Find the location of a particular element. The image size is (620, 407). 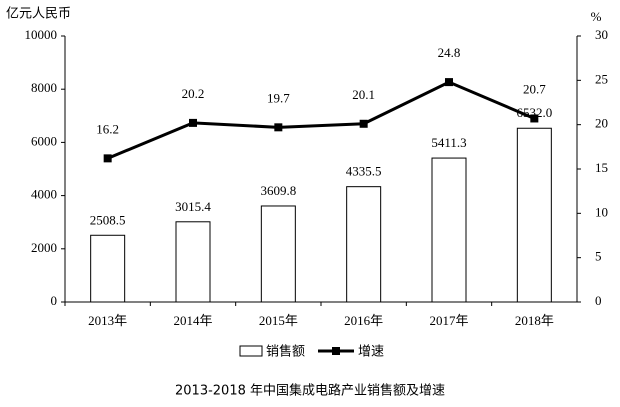

x-tick-label: 2016年 is located at coordinates (363, 320).